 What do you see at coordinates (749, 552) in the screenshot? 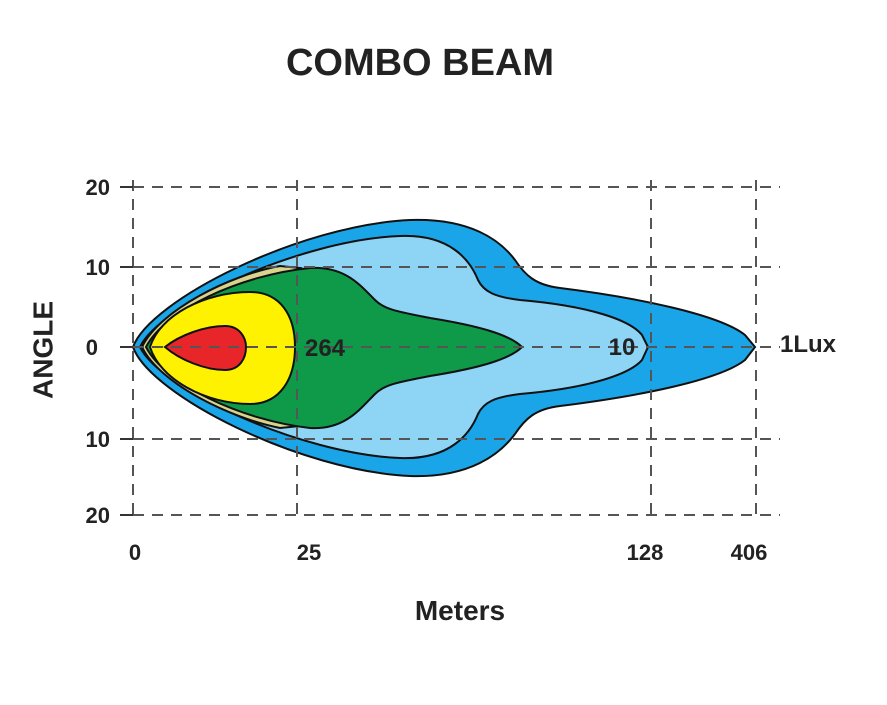
I see `x-tick-label: 406` at bounding box center [749, 552].